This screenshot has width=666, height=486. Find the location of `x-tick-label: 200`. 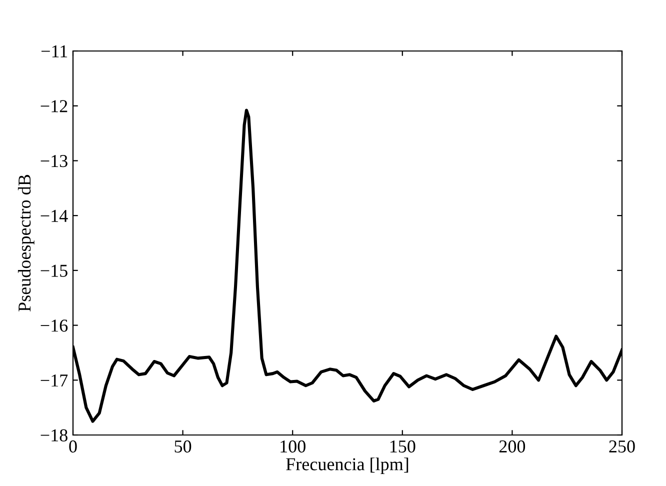

x-tick-label: 200 is located at coordinates (512, 446).